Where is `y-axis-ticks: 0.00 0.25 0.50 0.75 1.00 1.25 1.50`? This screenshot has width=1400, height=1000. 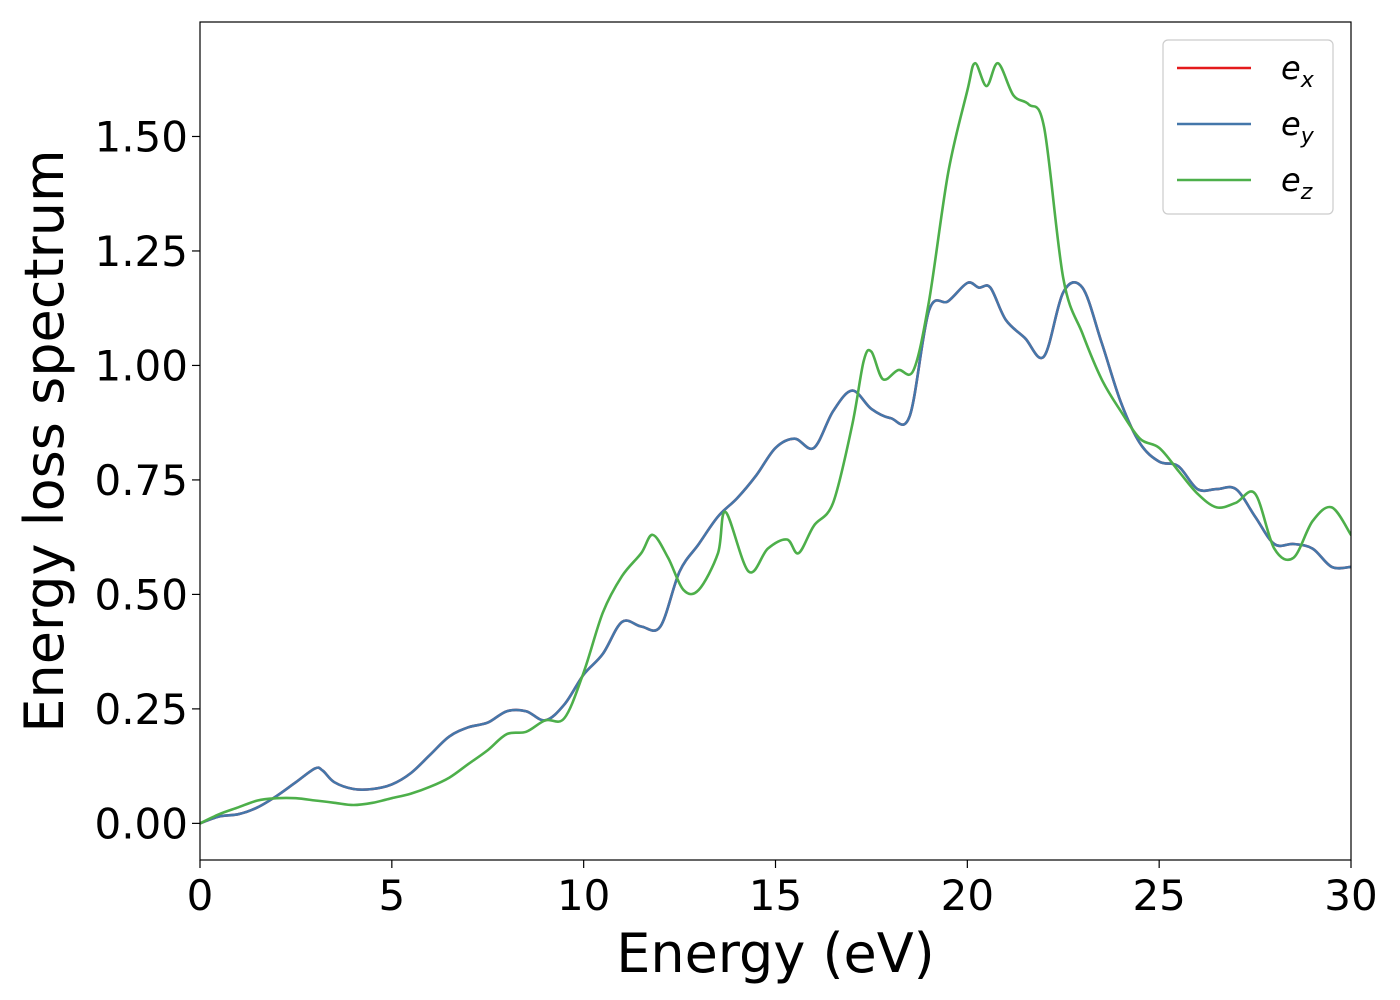 y-axis-ticks: 0.00 0.25 0.50 0.75 1.00 1.25 1.50 is located at coordinates (147, 480).